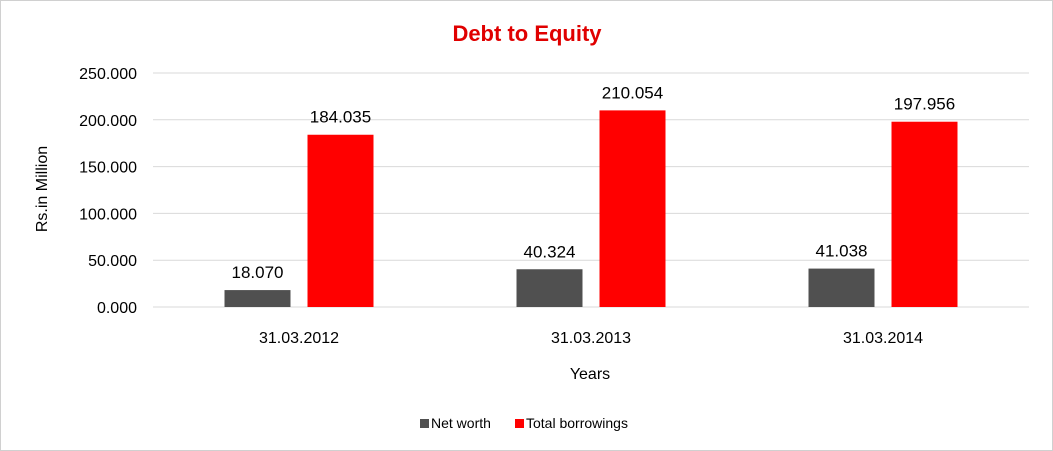 Image resolution: width=1053 pixels, height=451 pixels. Describe the element at coordinates (883, 338) in the screenshot. I see `x-tick-label: 31.03.2014` at that location.